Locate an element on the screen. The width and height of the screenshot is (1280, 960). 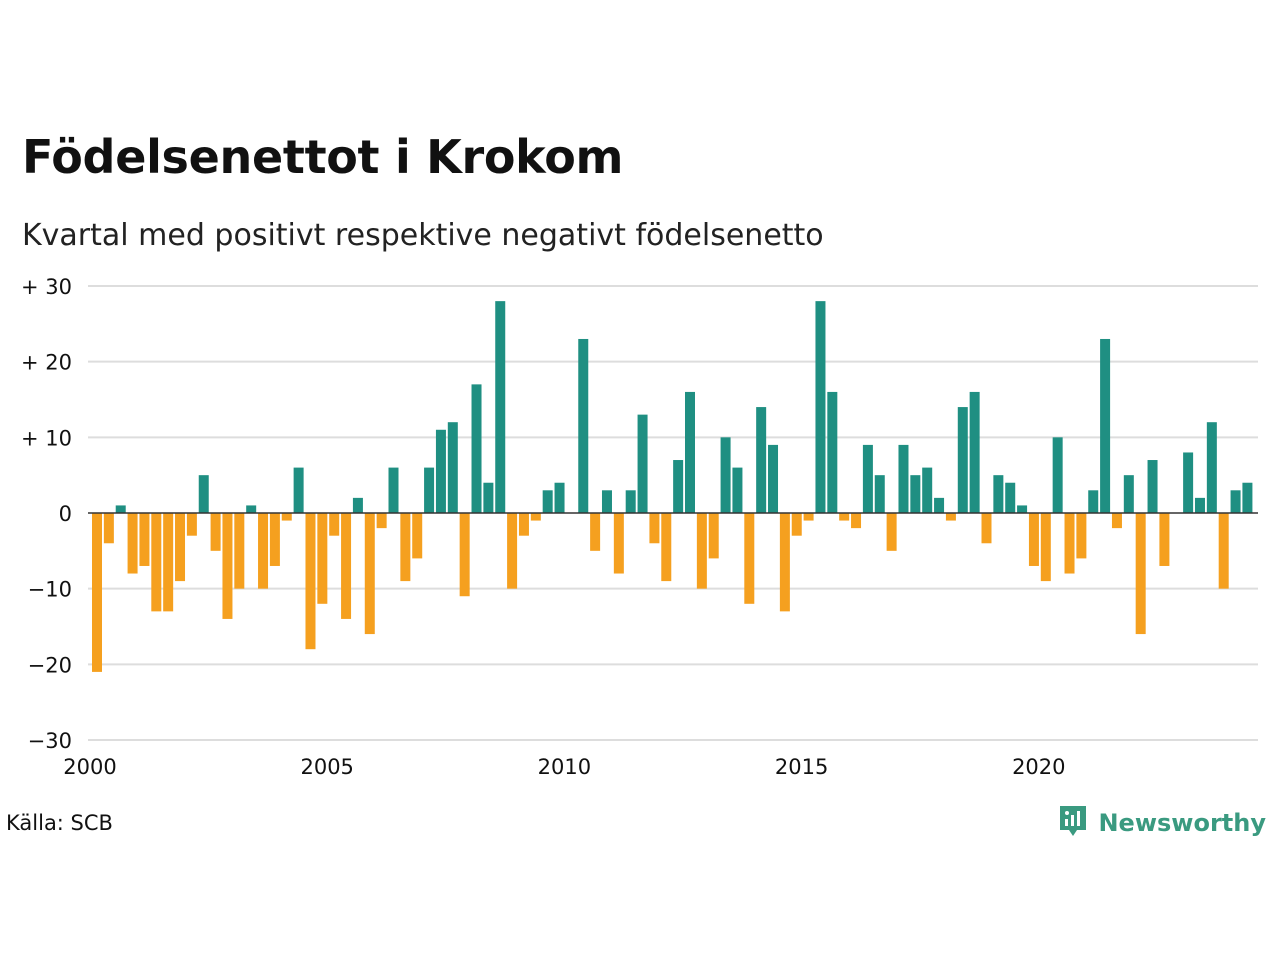
y-axis-tick-labels: + 30 + 20 + 10 0 −10 −20 −30 is located at coordinates (46, 514).